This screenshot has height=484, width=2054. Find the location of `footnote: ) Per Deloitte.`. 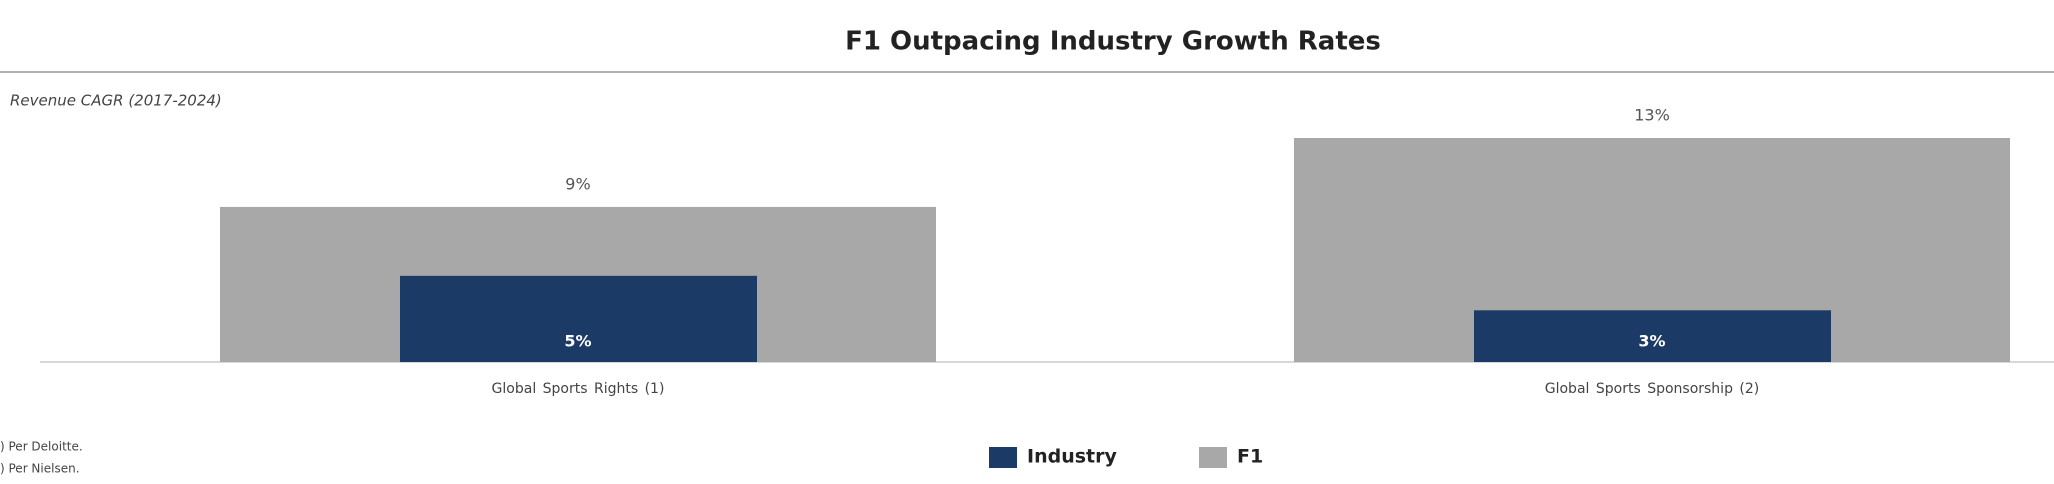

footnote: ) Per Deloitte. is located at coordinates (41, 447).